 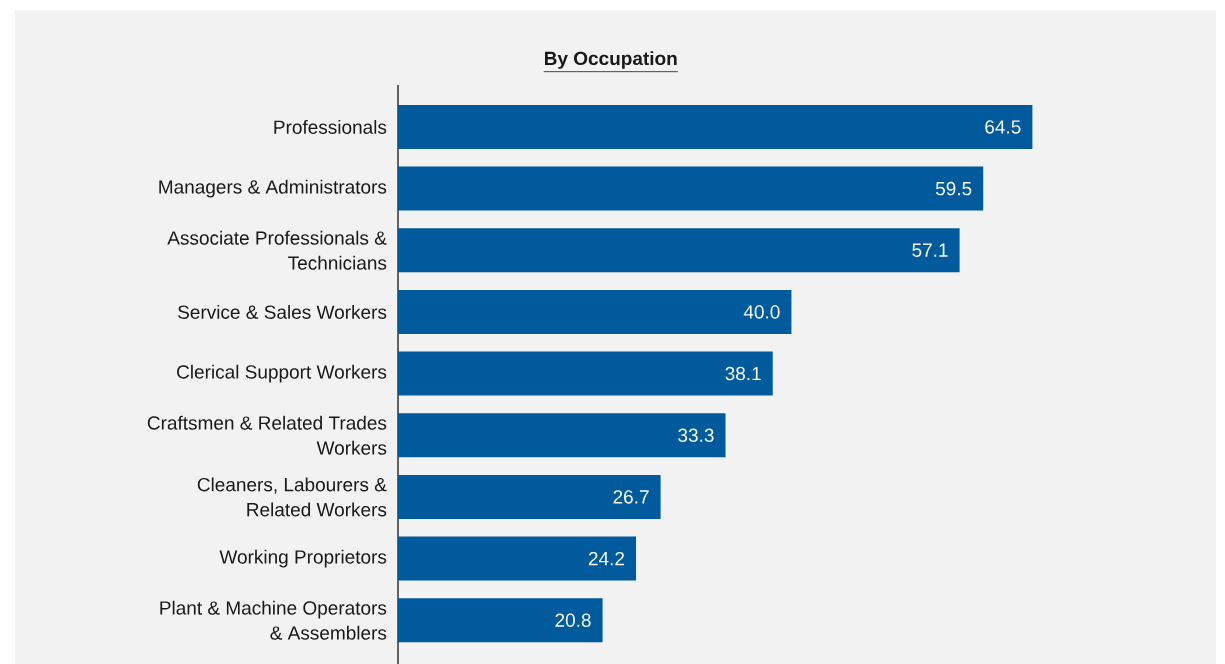 I want to click on data-label: 33.3, so click(x=696, y=435).